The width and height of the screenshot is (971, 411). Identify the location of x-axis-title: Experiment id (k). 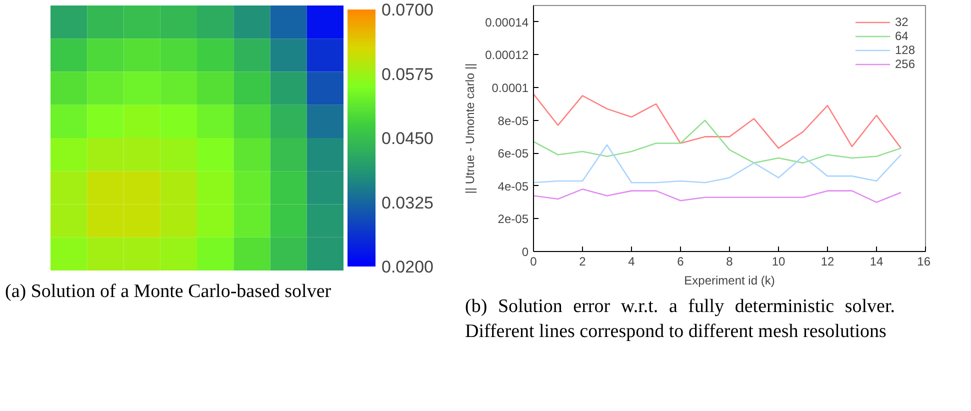
(729, 281).